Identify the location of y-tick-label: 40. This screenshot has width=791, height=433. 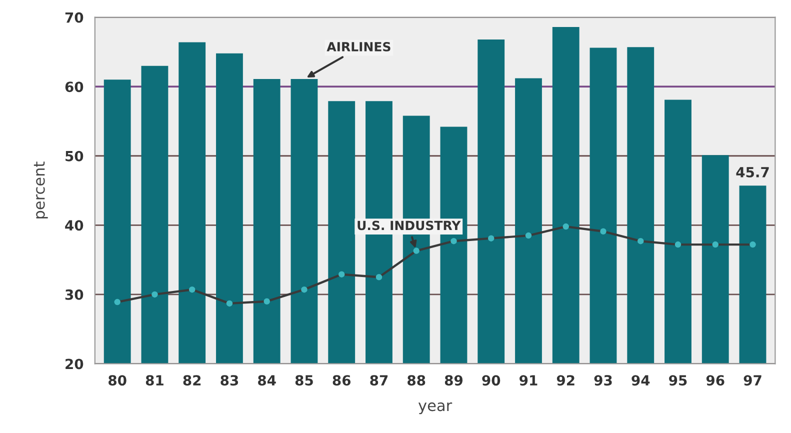
(74, 225).